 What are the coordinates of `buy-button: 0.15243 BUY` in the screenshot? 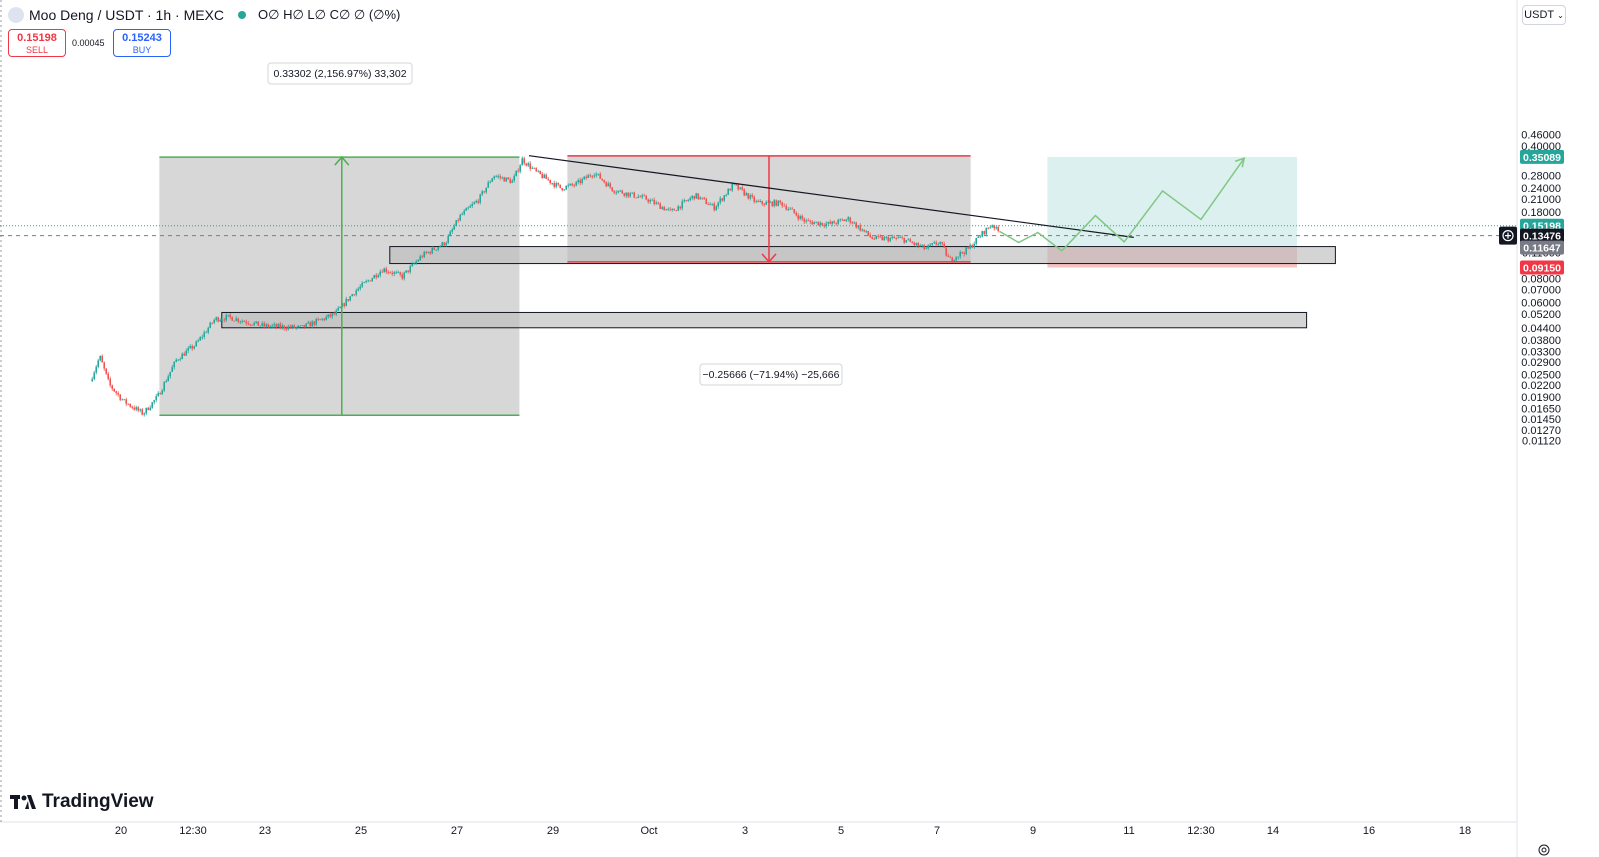 It's located at (142, 43).